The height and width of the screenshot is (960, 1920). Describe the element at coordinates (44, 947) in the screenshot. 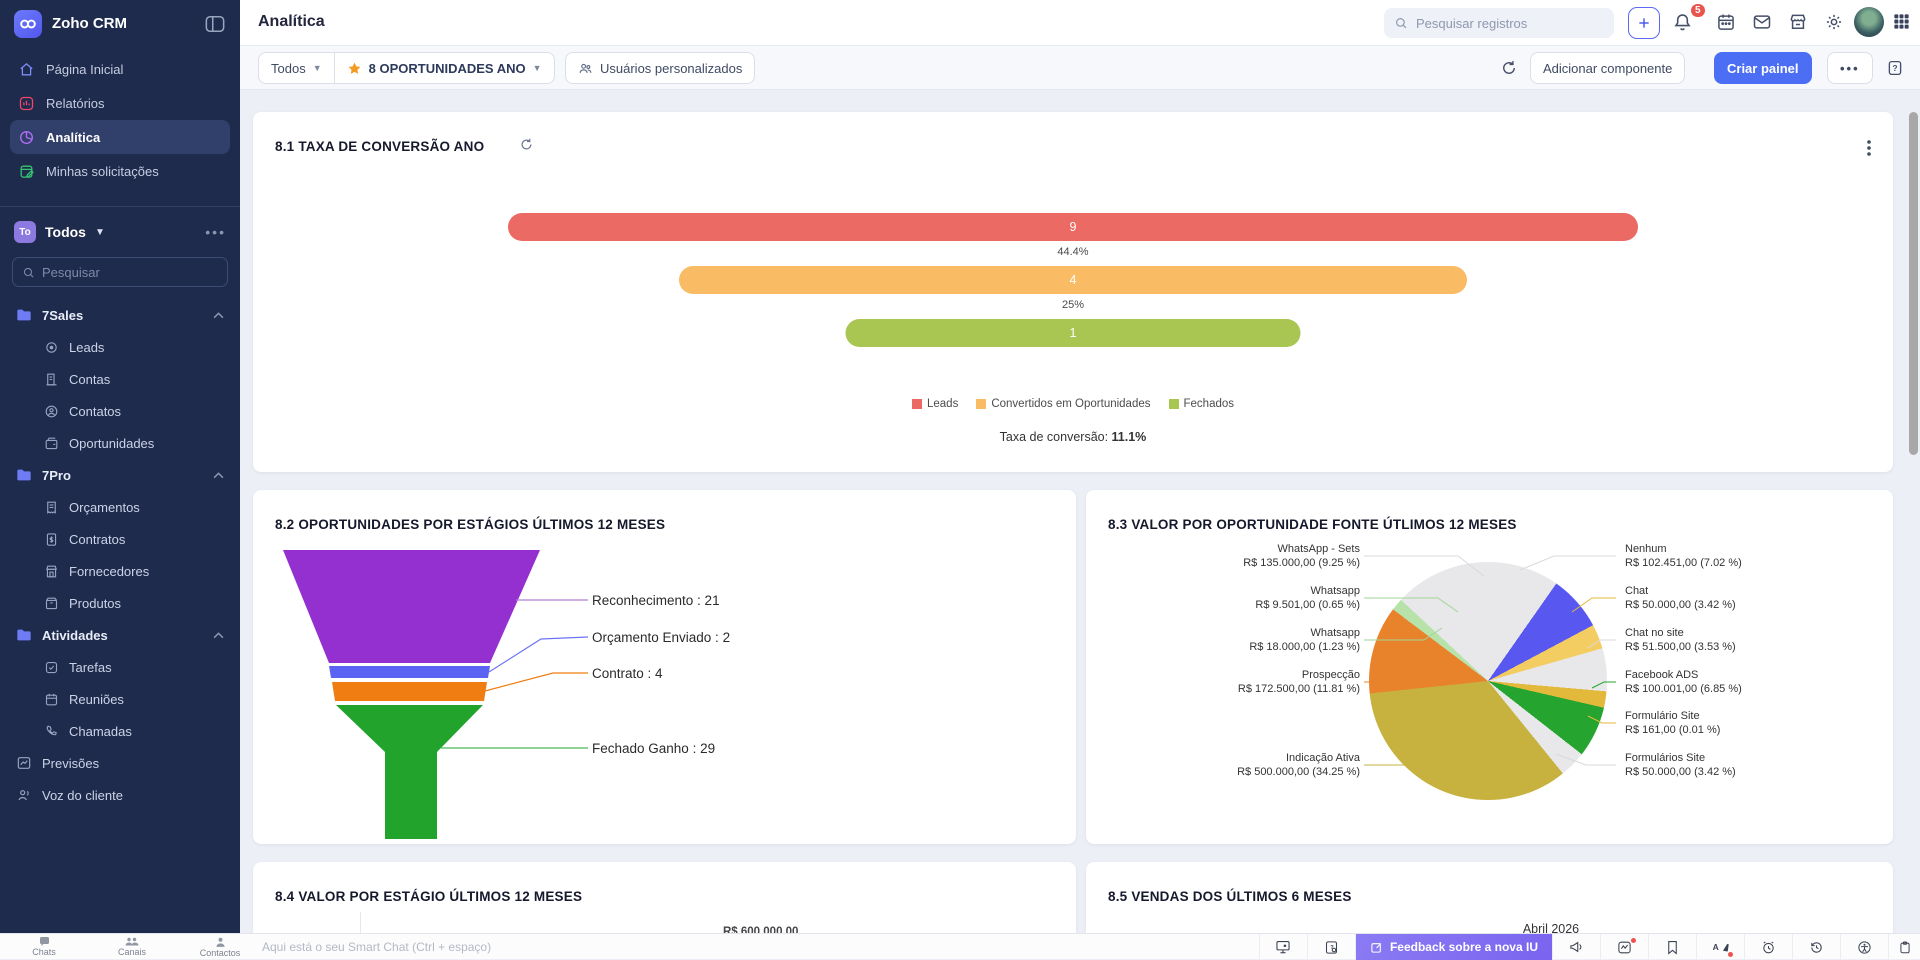

I see `chats-tab: Chats` at that location.